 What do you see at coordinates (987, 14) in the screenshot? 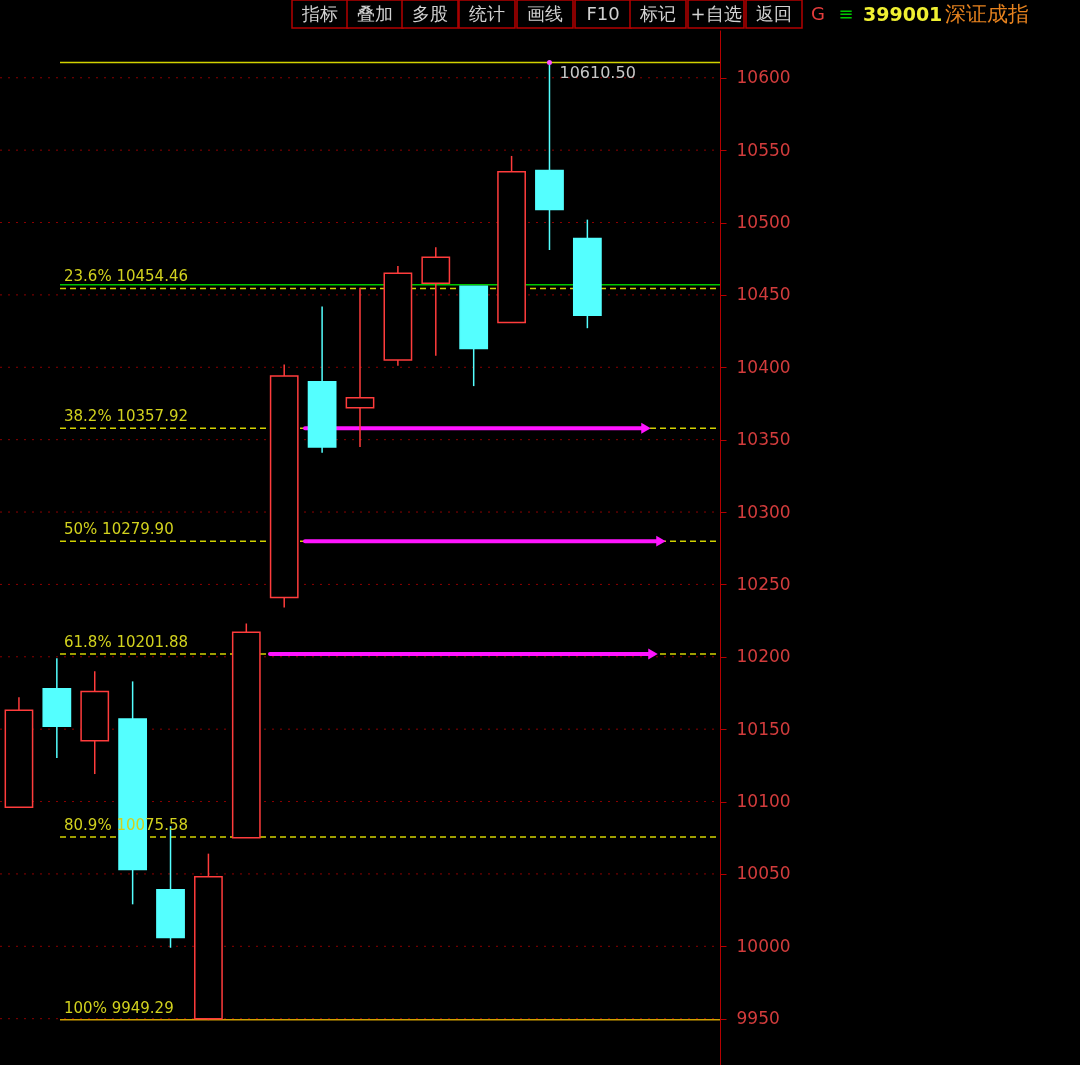
I see `text: 深证成指` at bounding box center [987, 14].